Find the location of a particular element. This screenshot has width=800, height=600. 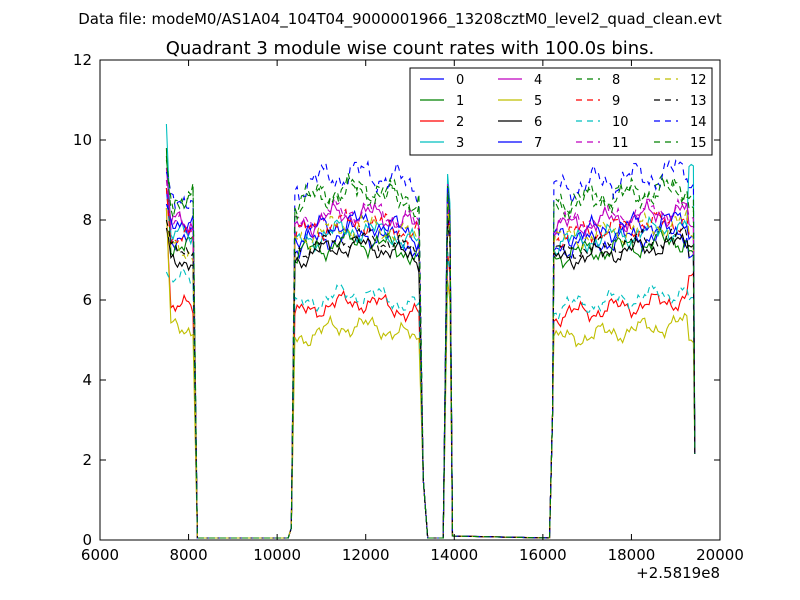

y-tick-label: 6 is located at coordinates (87, 300).